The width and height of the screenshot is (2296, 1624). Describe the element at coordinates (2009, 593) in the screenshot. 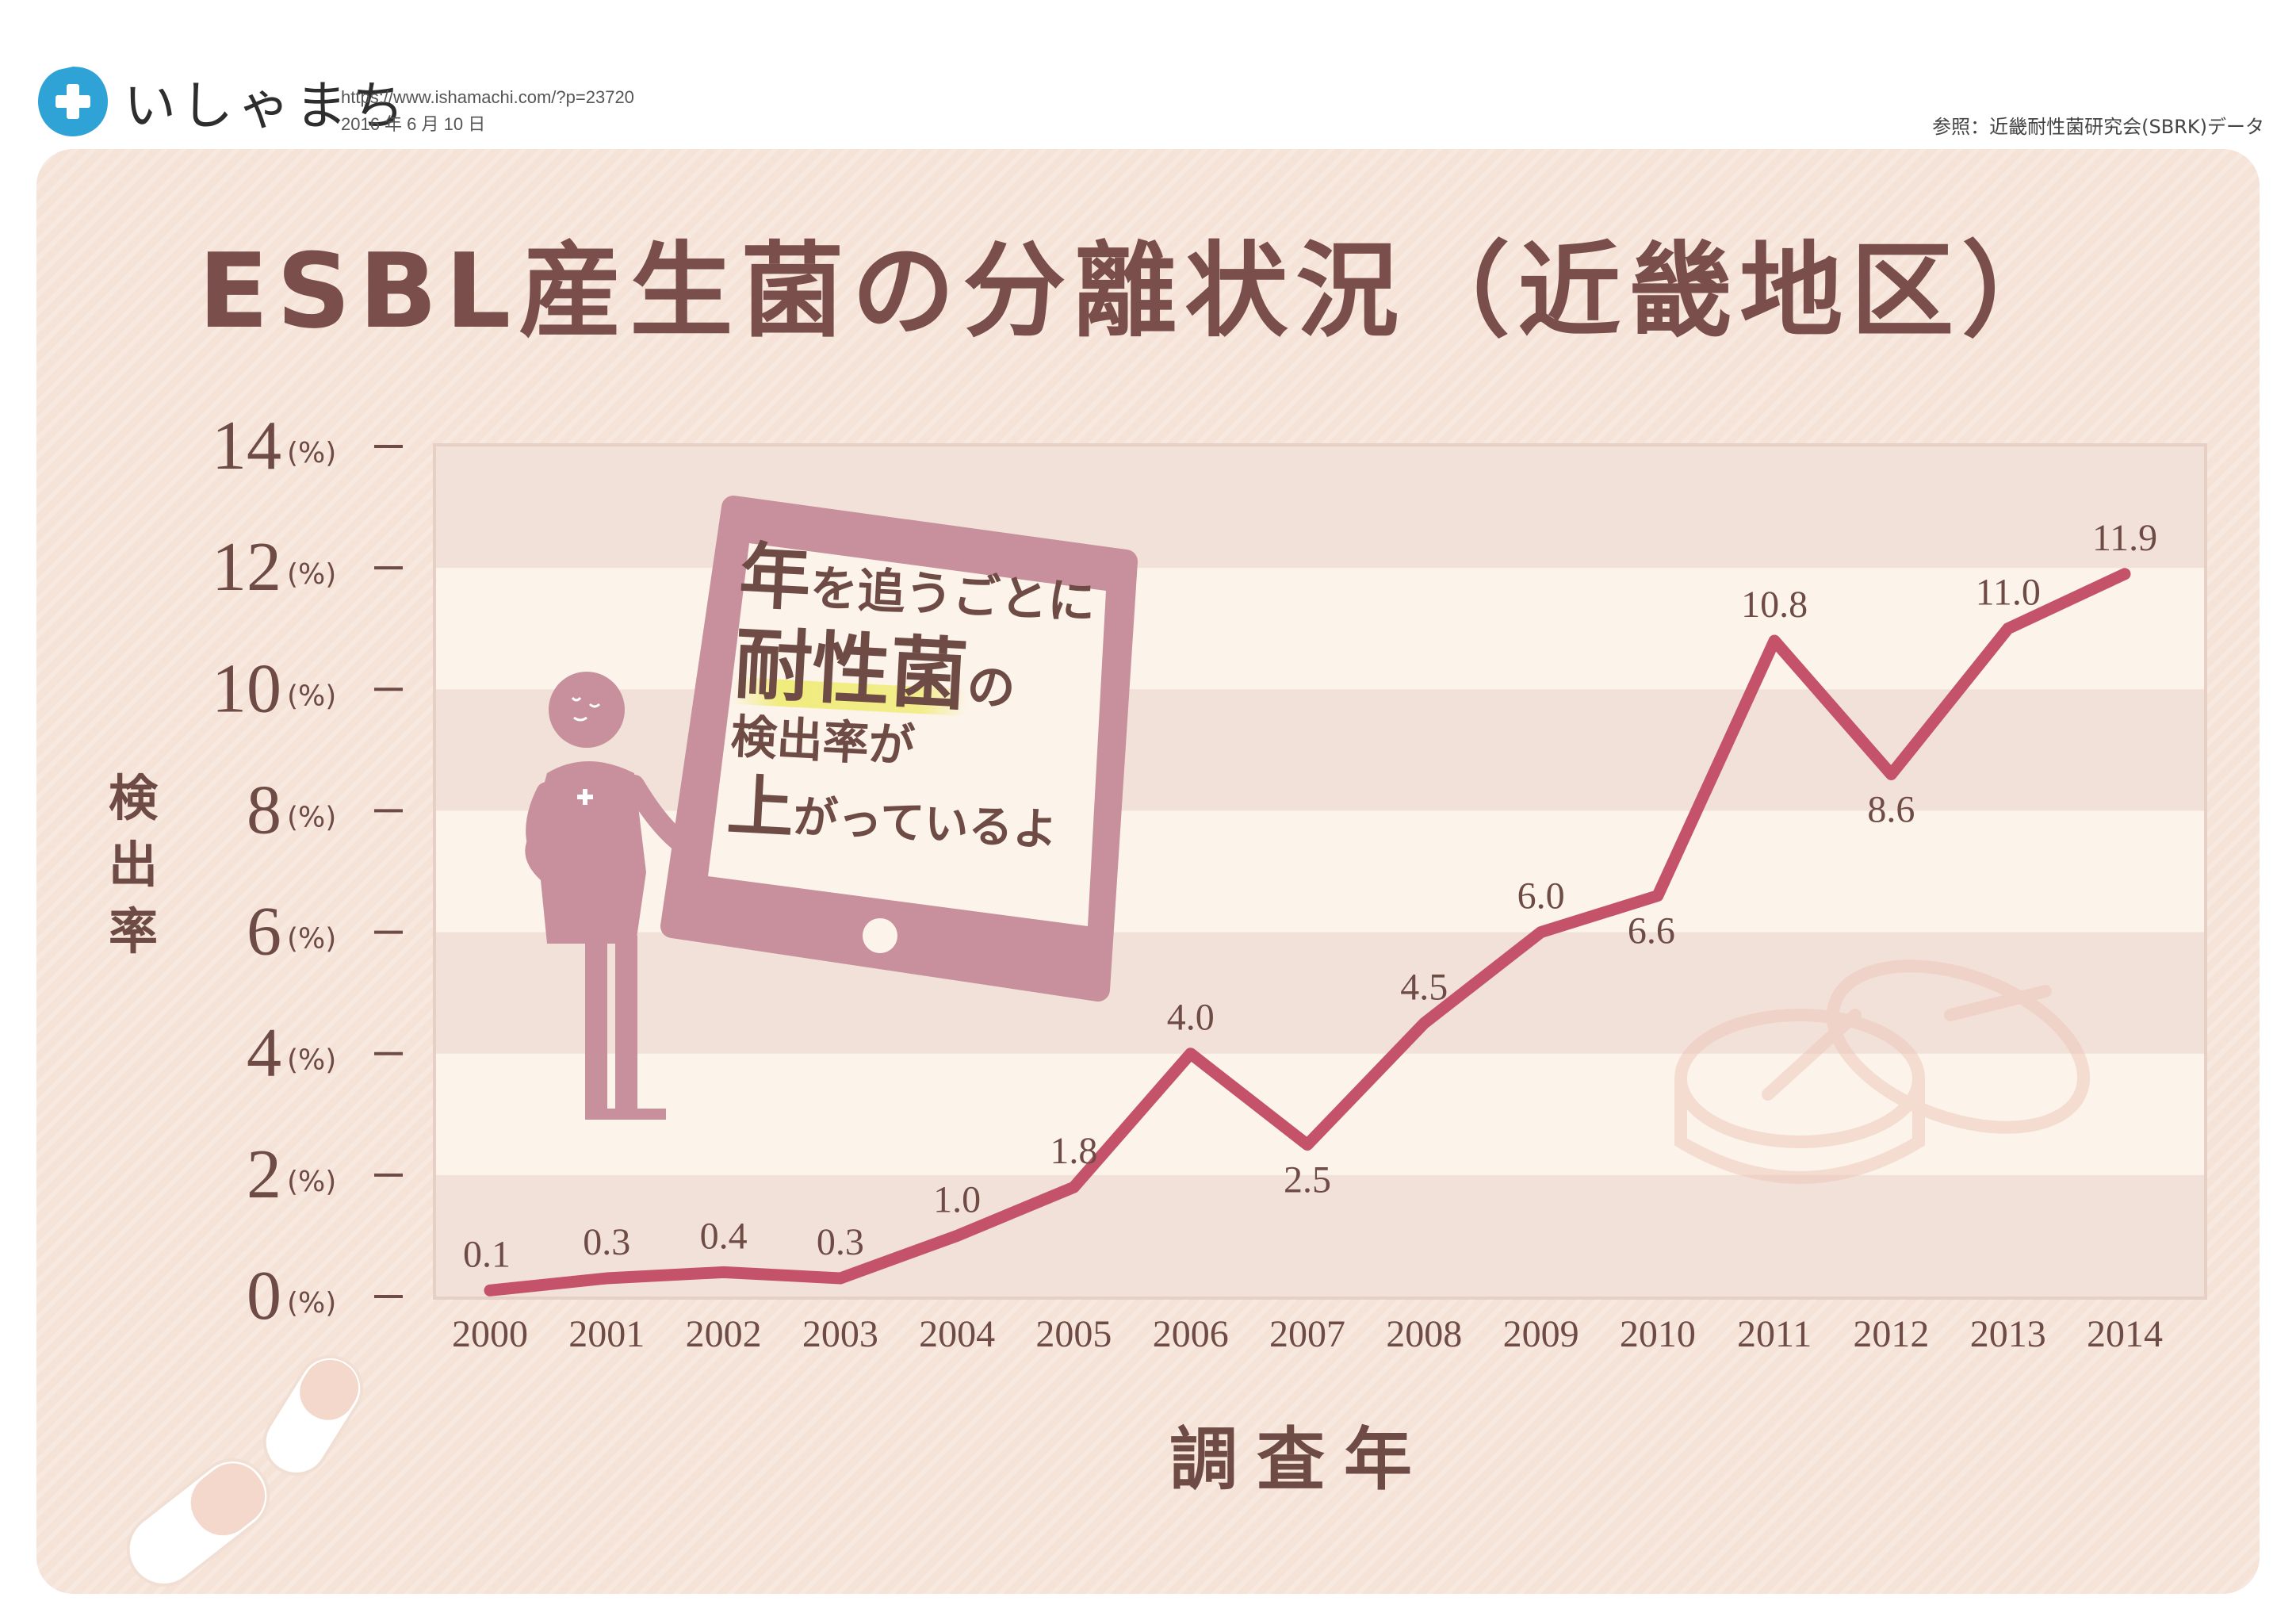

I see `data-label: 11.0` at that location.